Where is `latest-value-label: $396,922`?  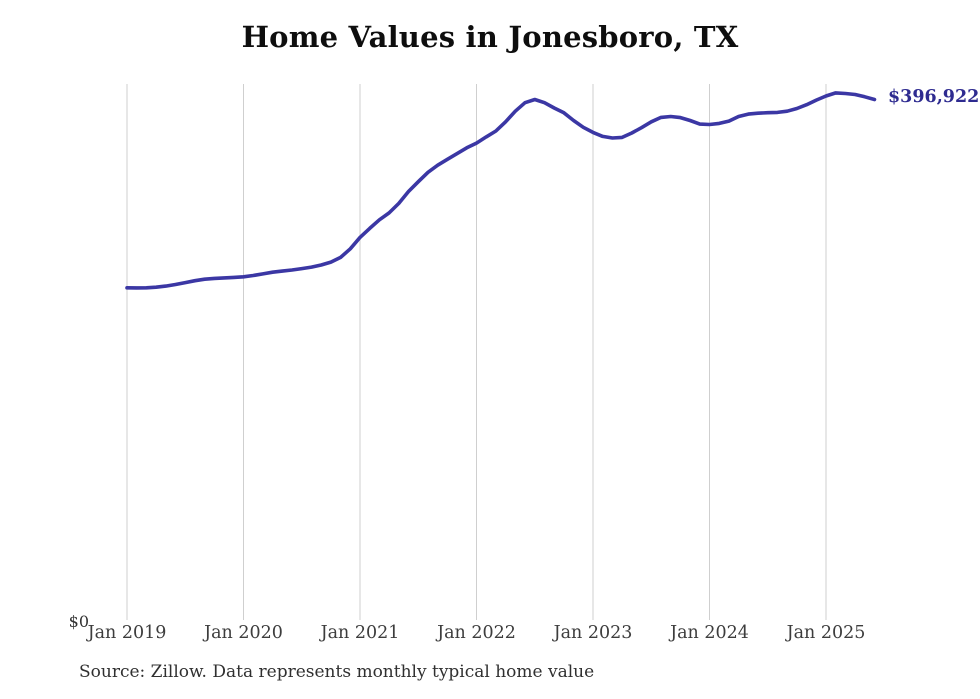
latest-value-label: $396,922 is located at coordinates (934, 97).